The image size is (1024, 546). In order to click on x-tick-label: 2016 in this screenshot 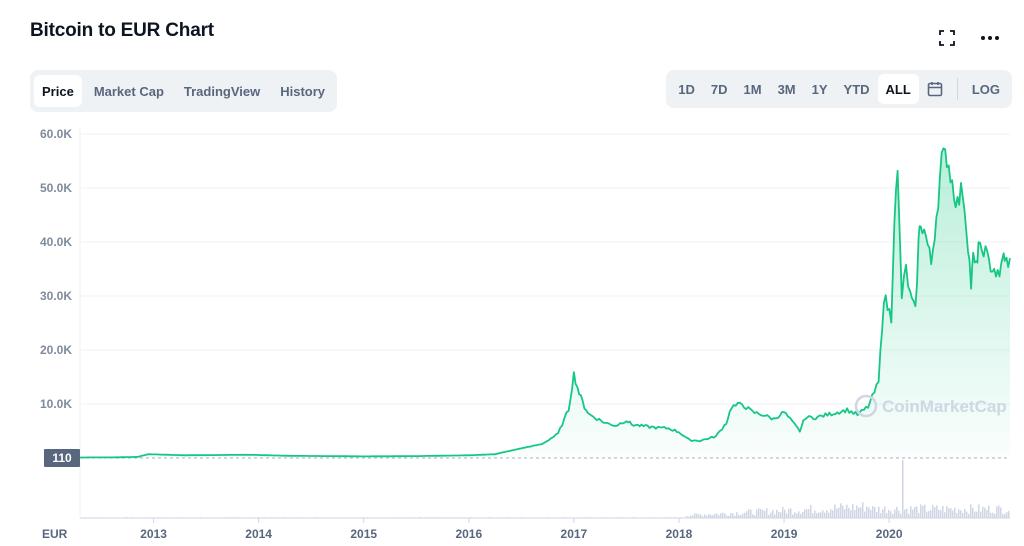, I will do `click(468, 534)`.